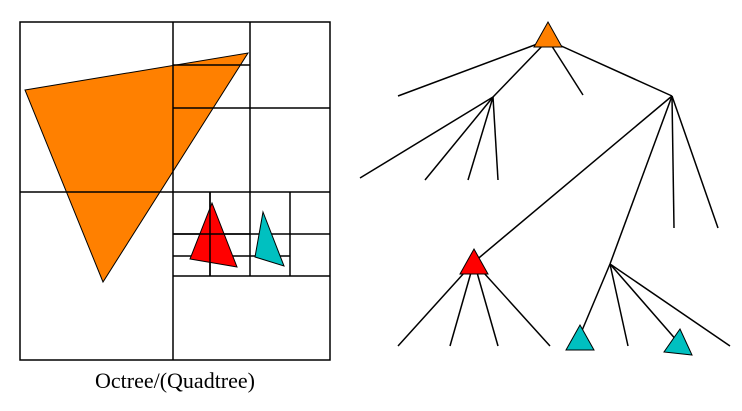 This screenshot has height=411, width=742. I want to click on tree-edge-root-child-b, so click(610, 68).